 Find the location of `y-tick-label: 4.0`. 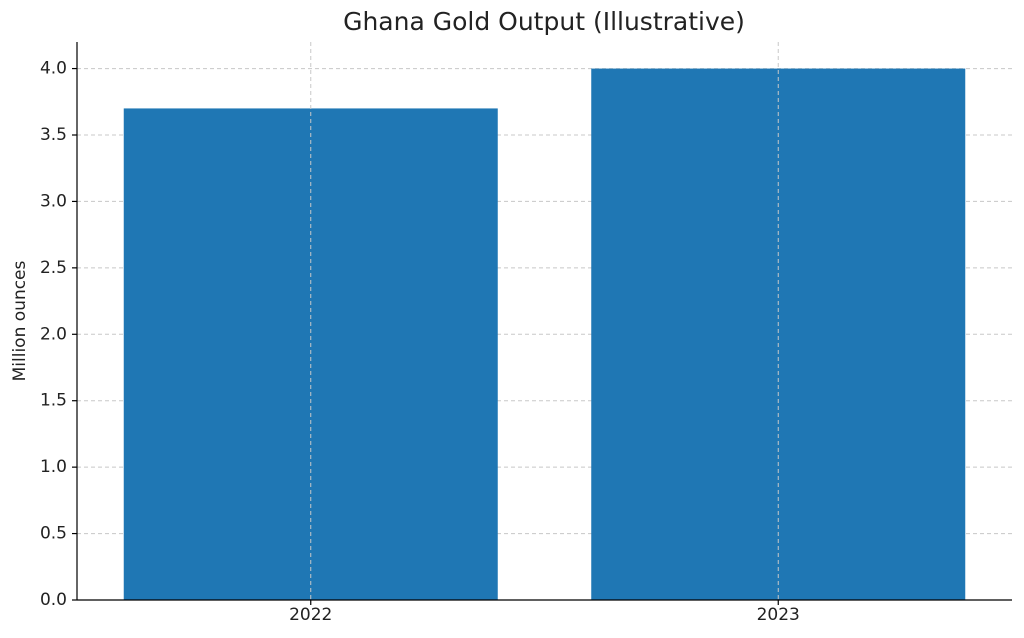

y-tick-label: 4.0 is located at coordinates (53, 69).